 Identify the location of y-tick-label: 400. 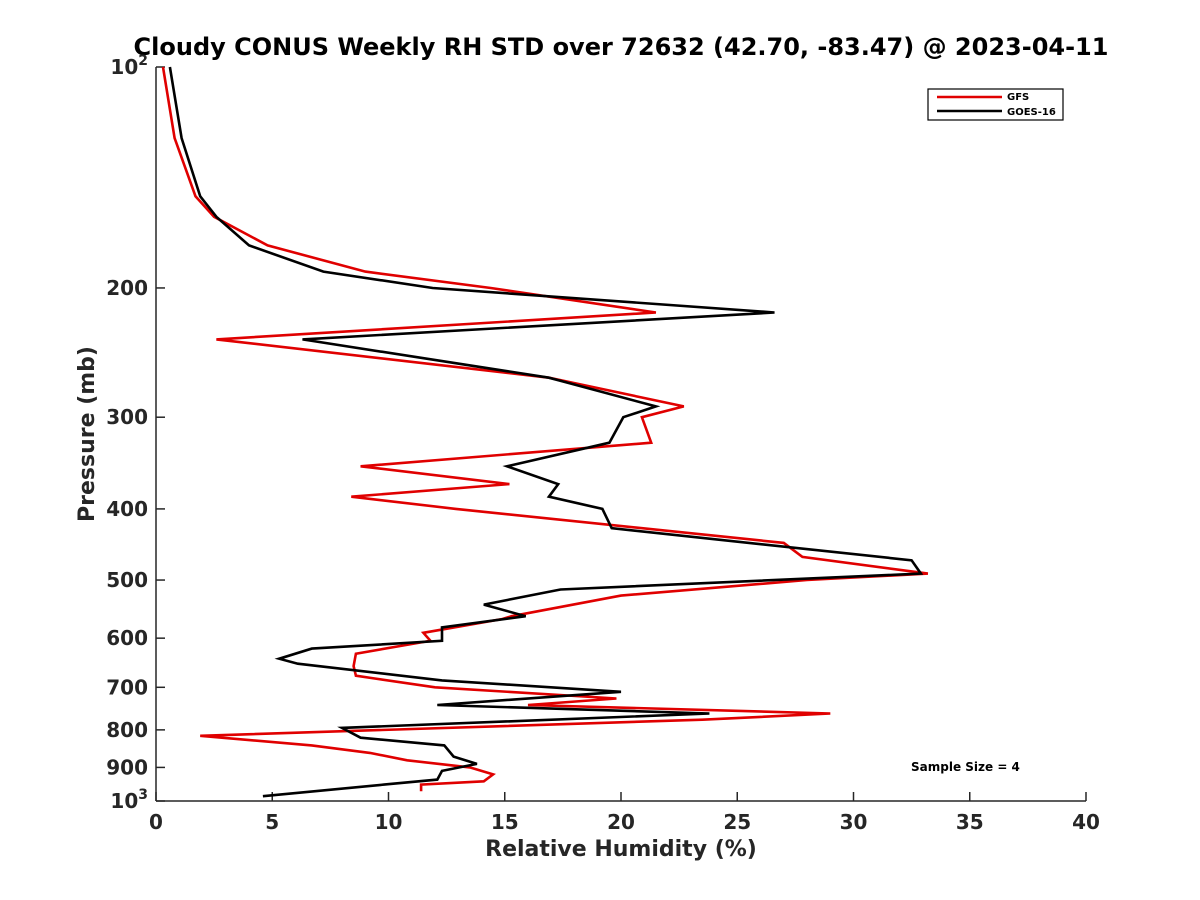
(127, 509).